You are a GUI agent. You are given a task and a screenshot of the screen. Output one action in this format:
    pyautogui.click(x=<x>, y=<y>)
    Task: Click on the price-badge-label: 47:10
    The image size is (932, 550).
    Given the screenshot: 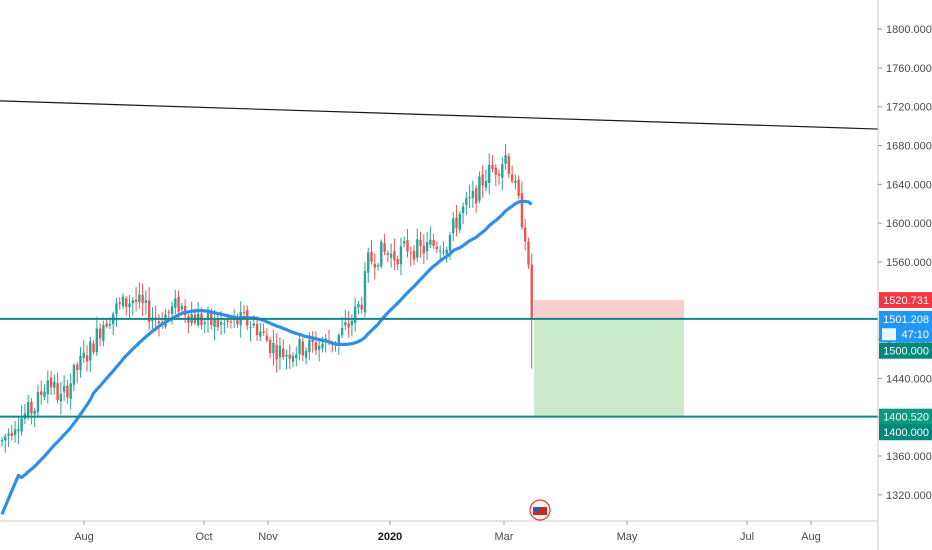 What is the action you would take?
    pyautogui.click(x=915, y=335)
    